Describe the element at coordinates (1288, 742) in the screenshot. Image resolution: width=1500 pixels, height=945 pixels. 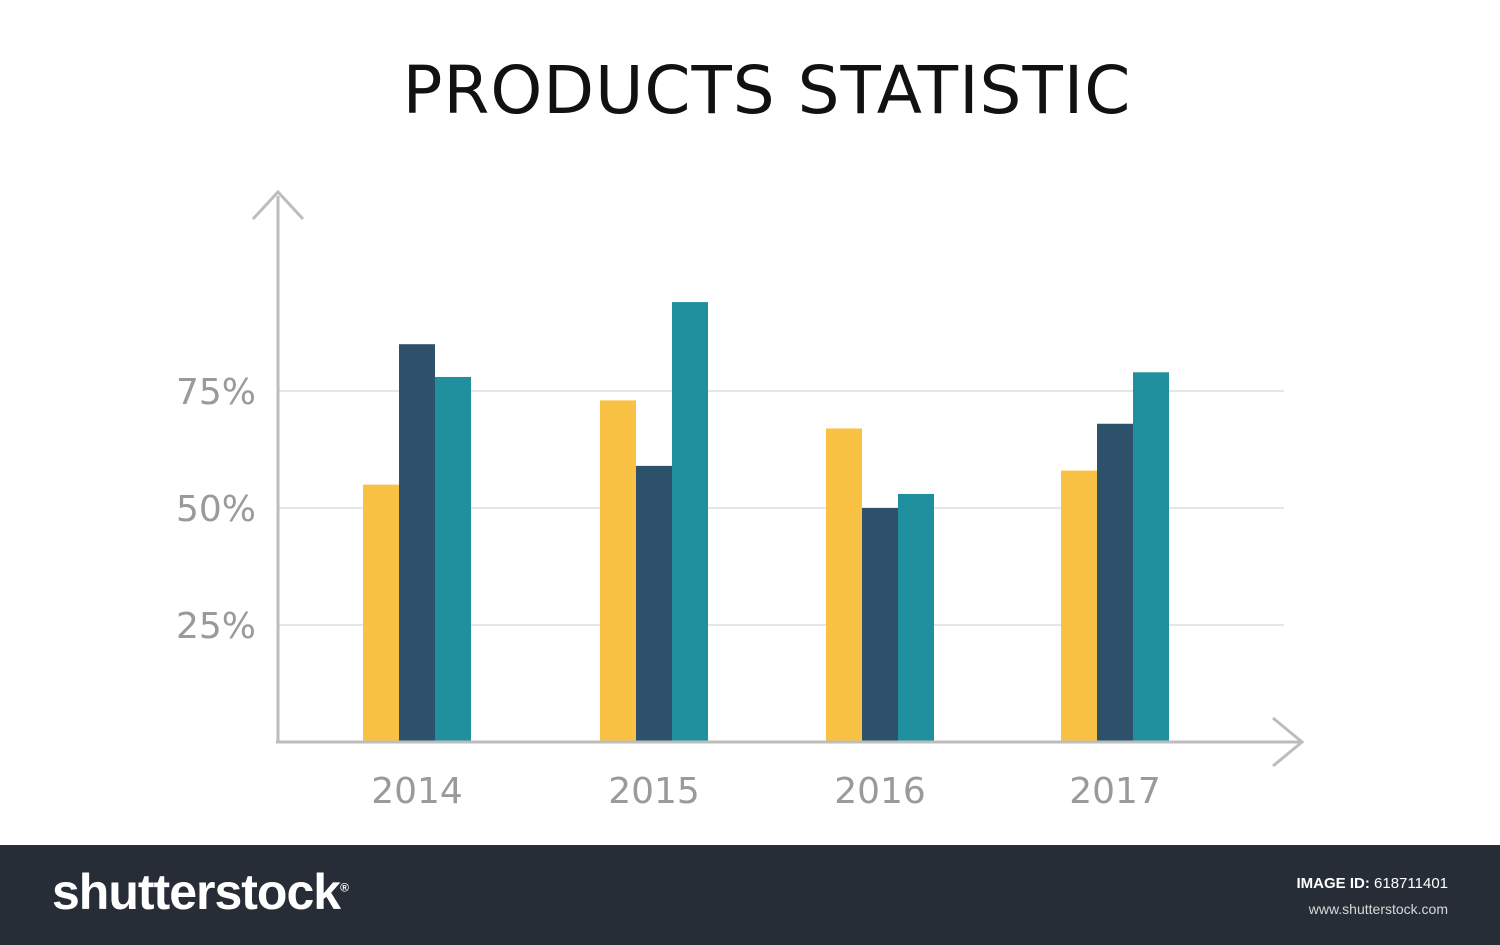
I see `x-axis-arrow-icon` at that location.